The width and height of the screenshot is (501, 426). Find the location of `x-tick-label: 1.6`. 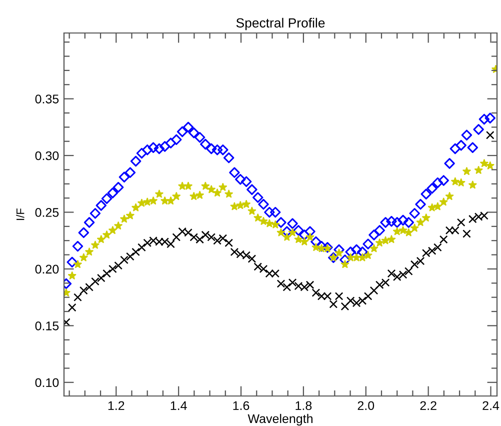

x-tick-label: 1.6 is located at coordinates (241, 405).